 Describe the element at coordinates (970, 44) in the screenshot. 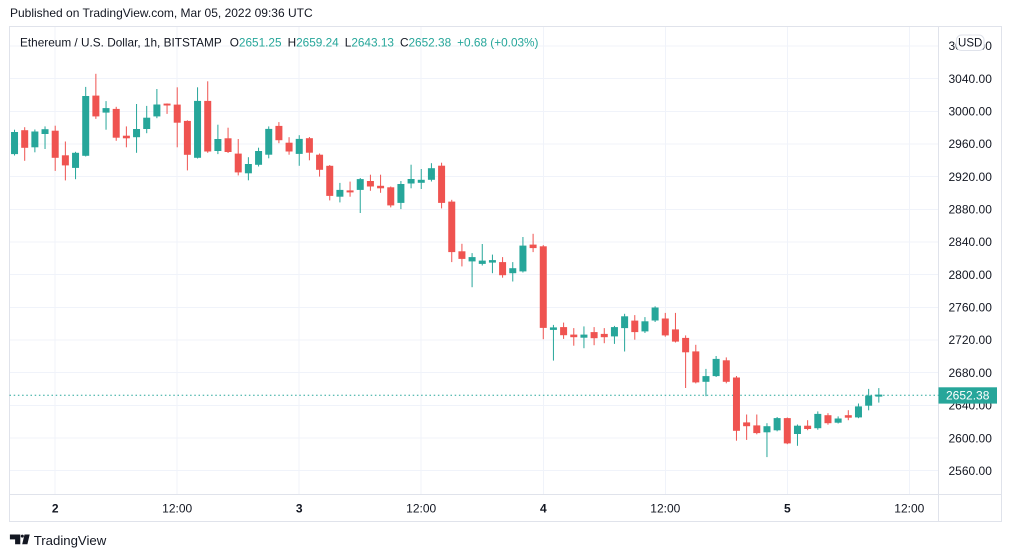

I see `svg-text: USD` at that location.